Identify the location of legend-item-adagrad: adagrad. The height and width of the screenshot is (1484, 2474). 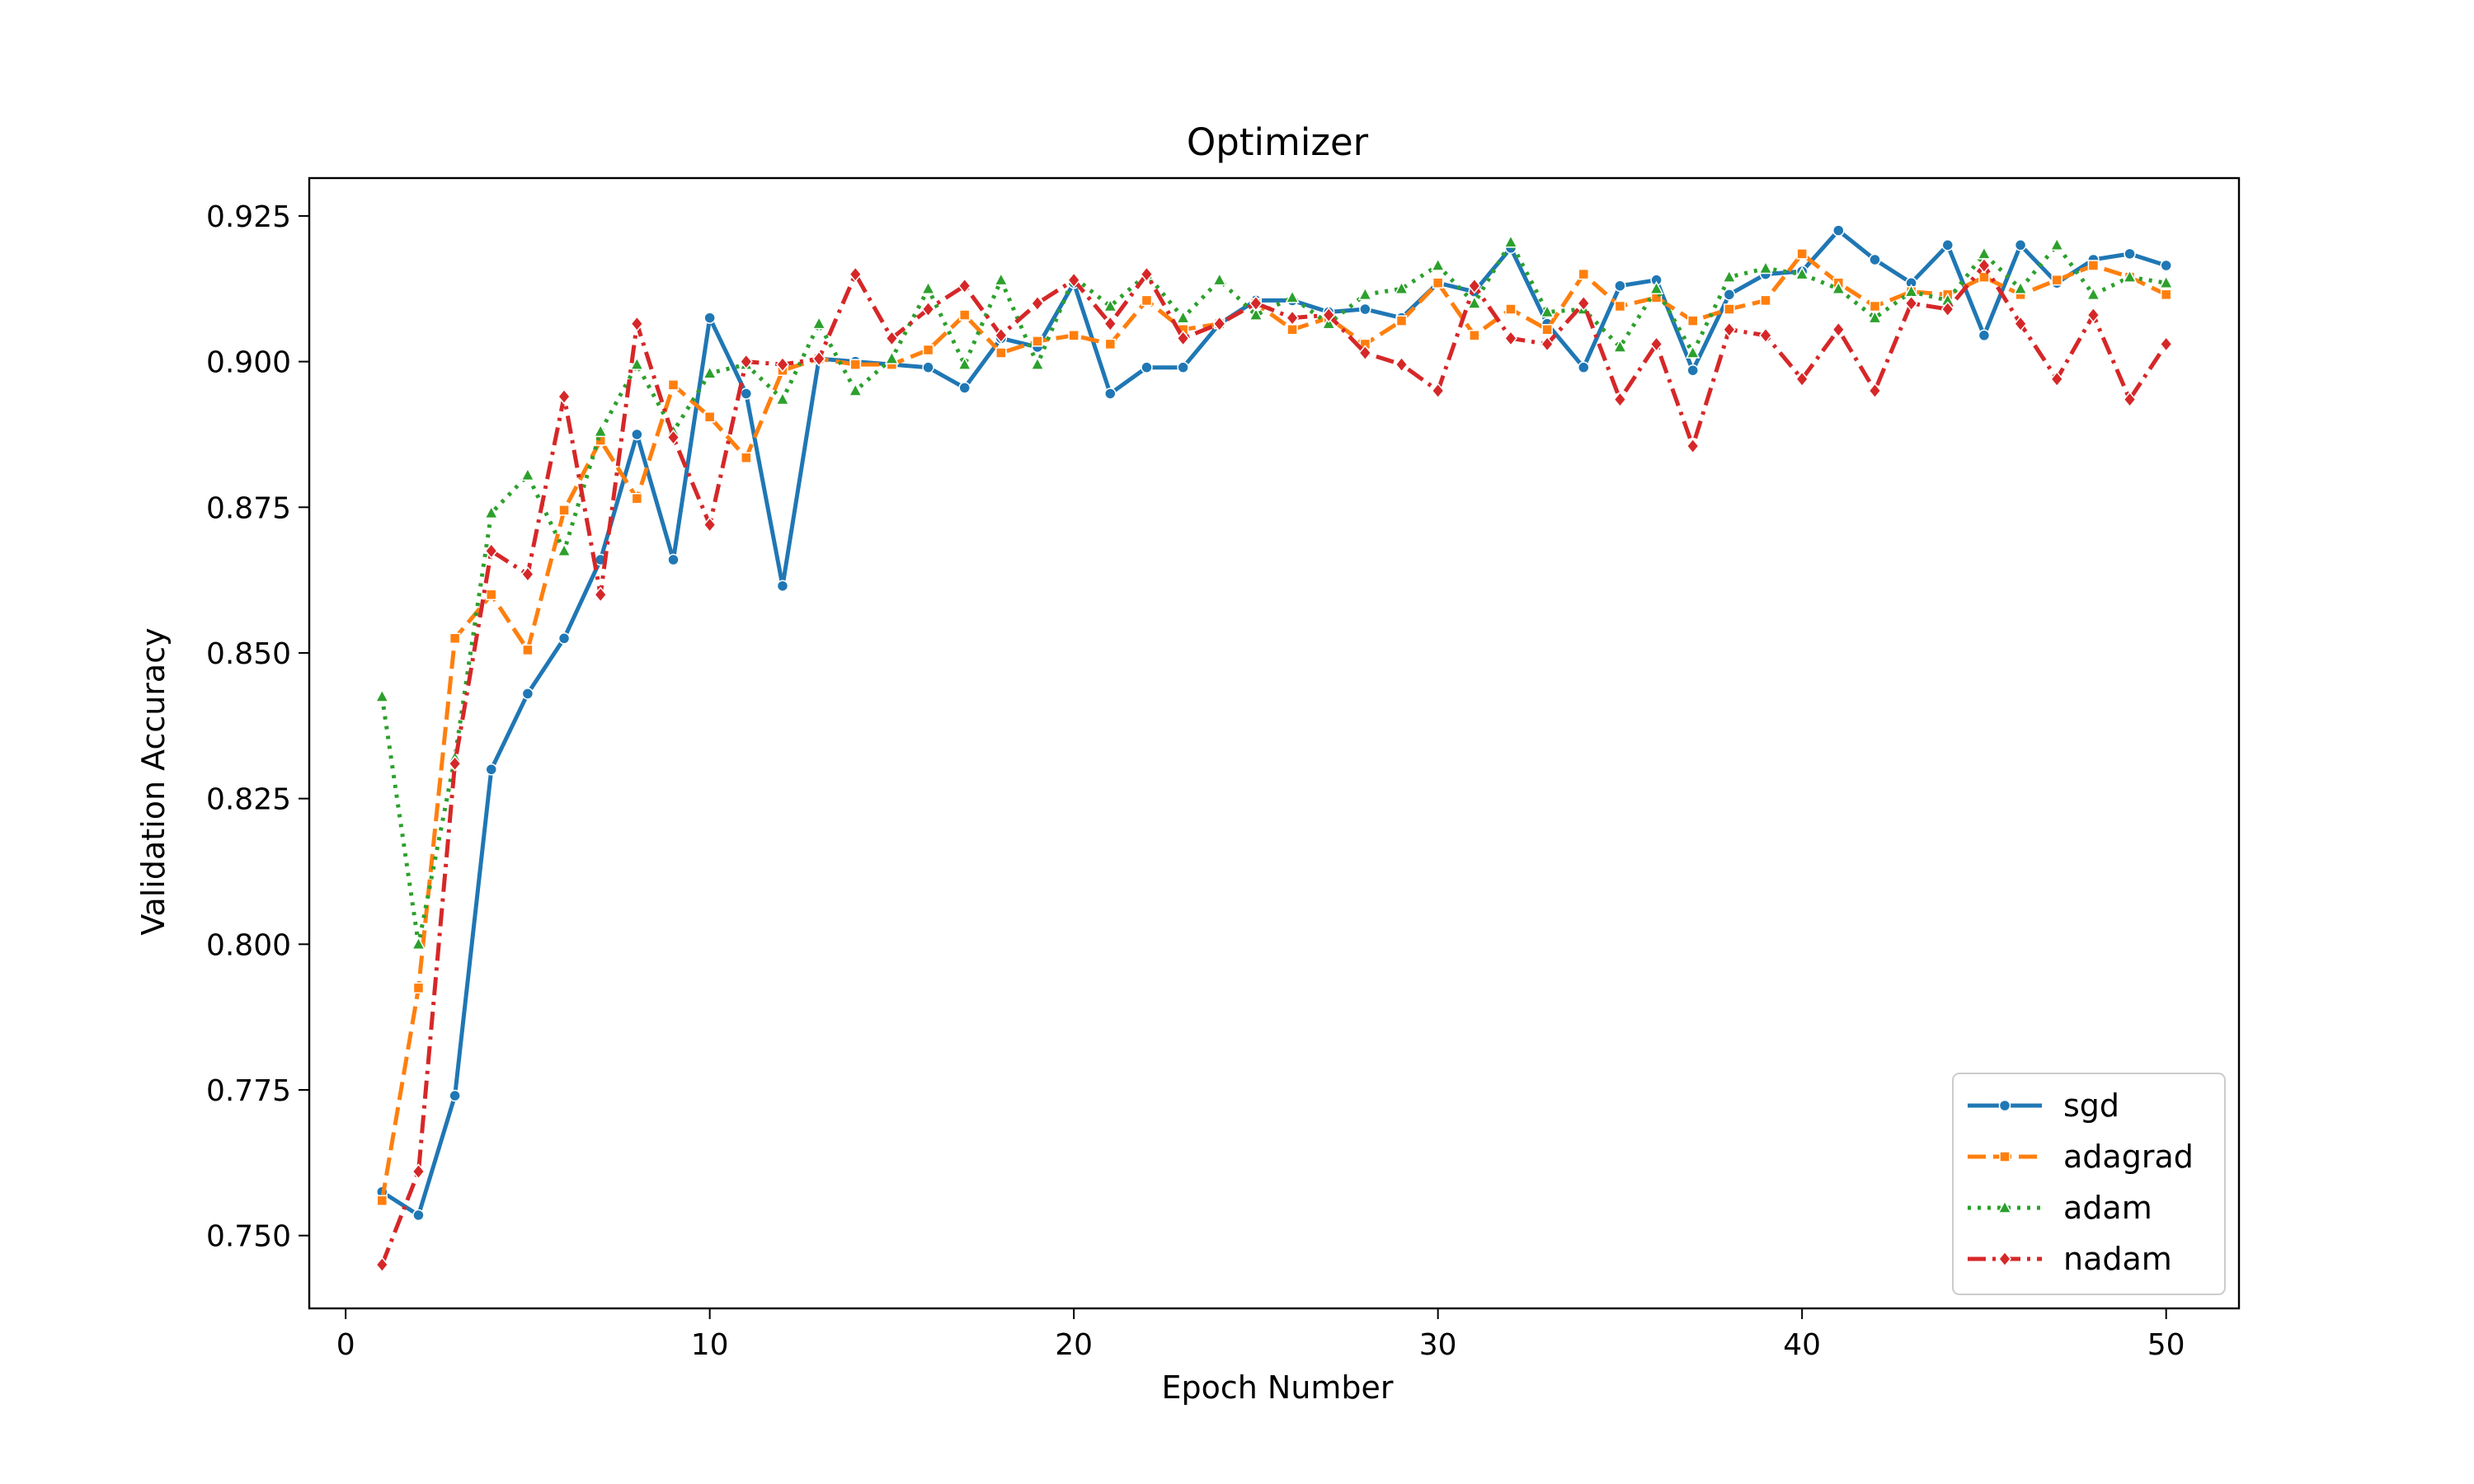
(2081, 1157).